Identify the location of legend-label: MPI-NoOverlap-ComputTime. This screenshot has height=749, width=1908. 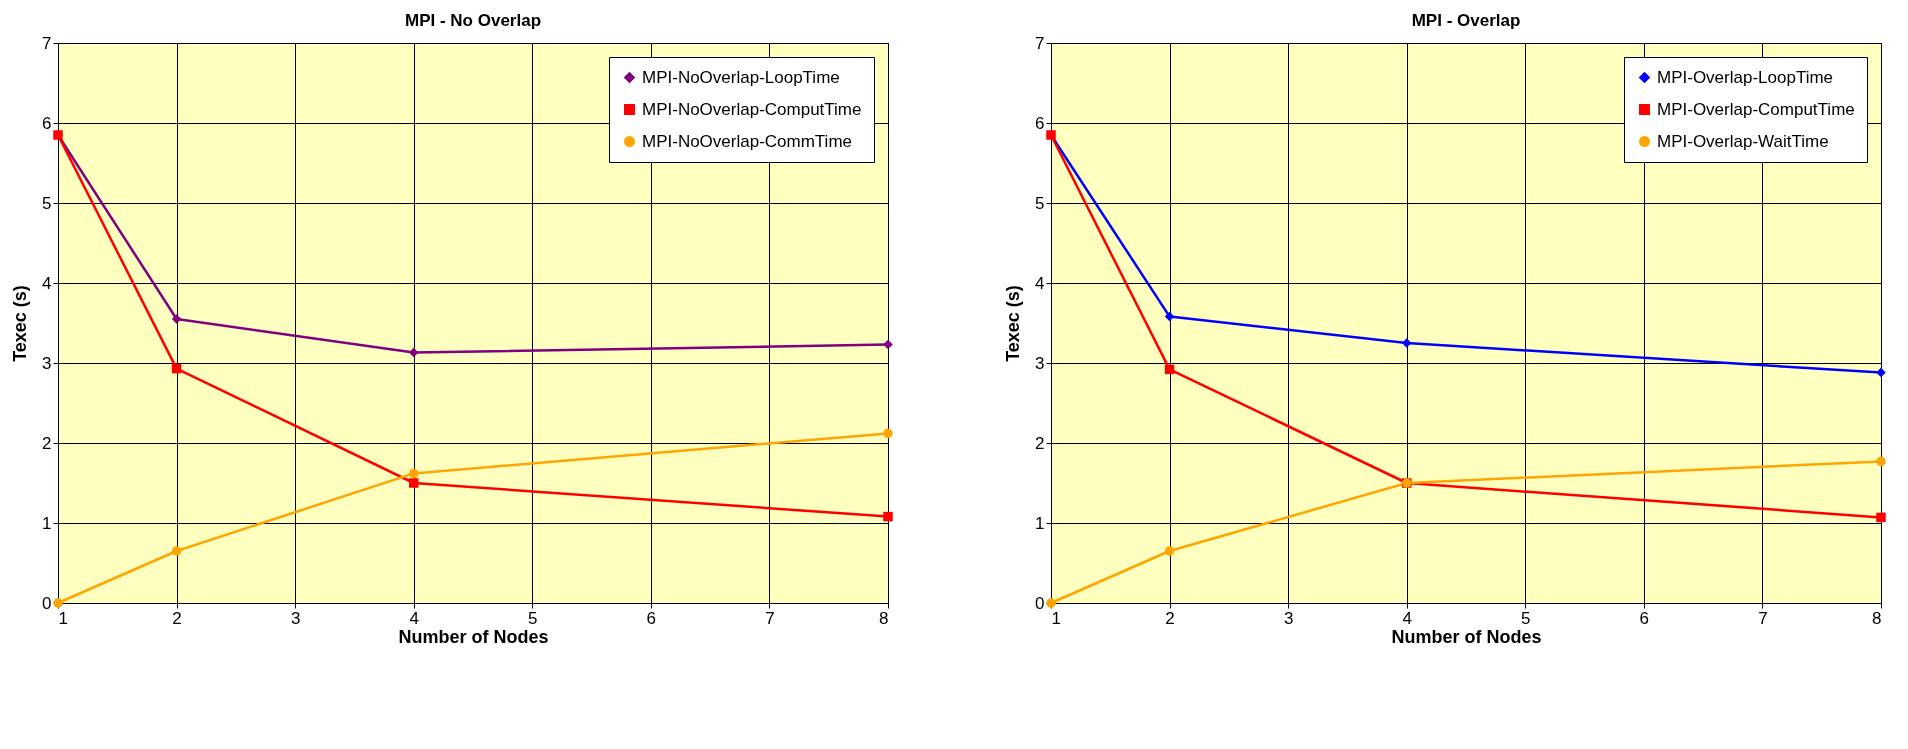
(752, 109).